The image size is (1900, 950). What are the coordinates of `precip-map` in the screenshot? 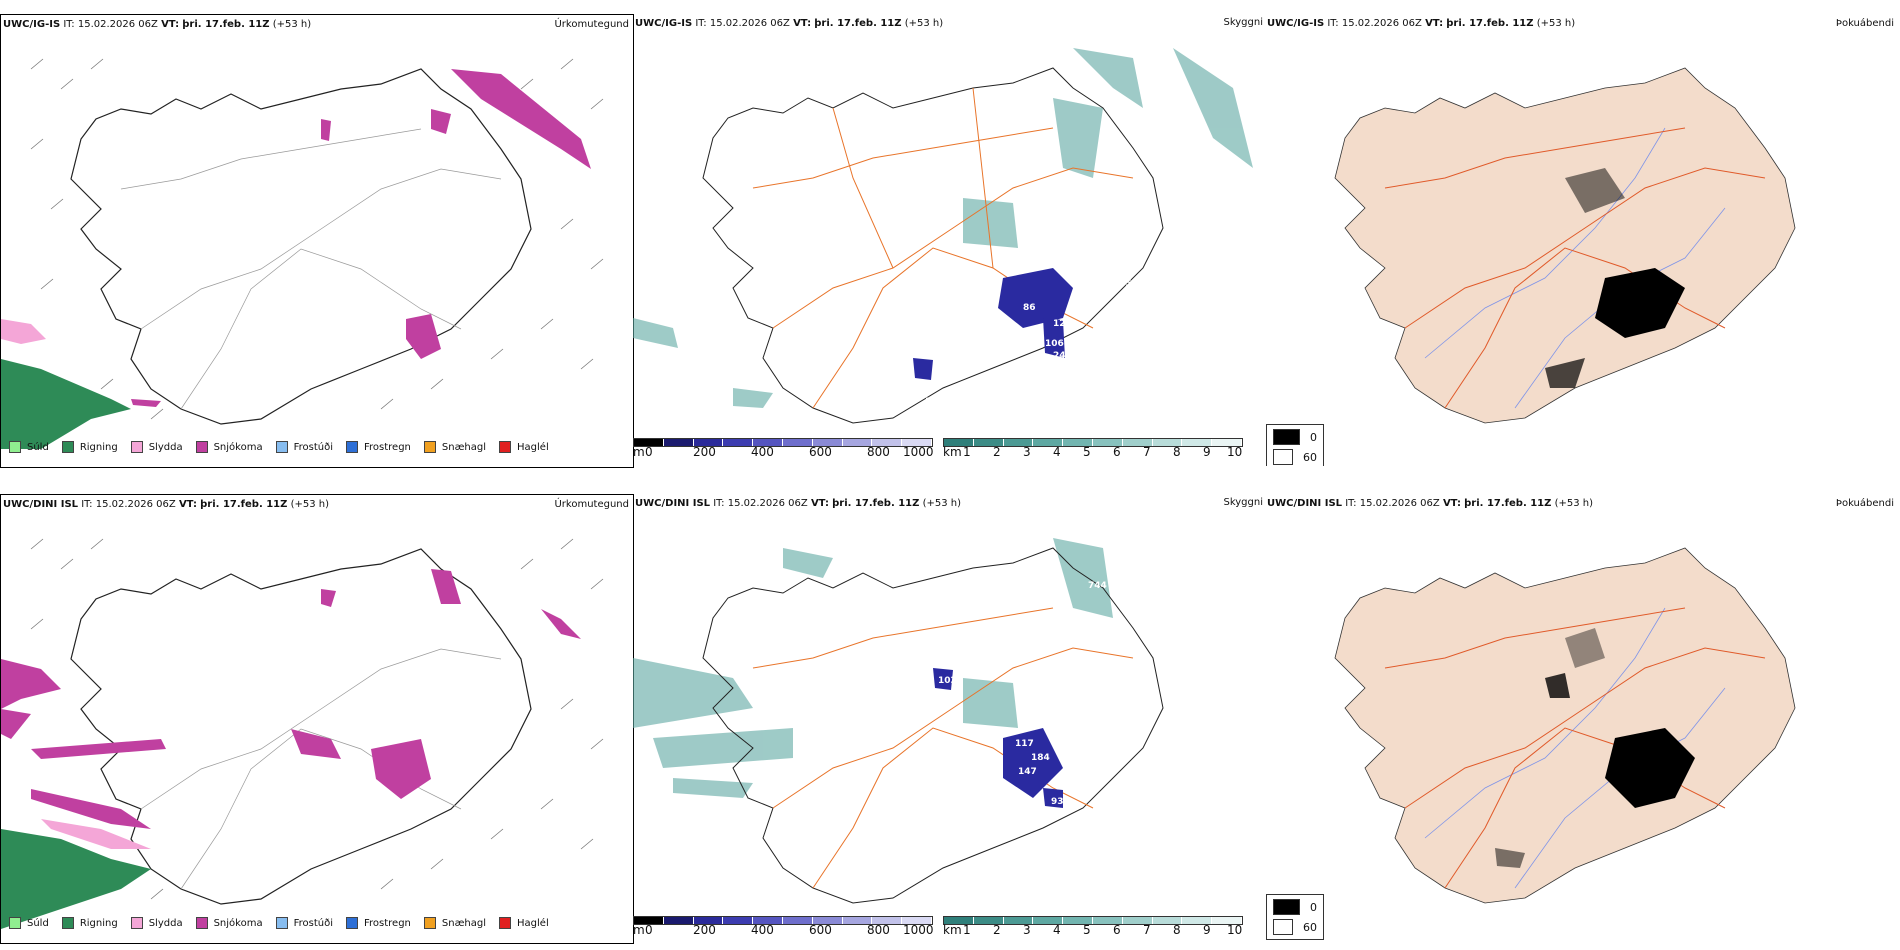 It's located at (302, 733).